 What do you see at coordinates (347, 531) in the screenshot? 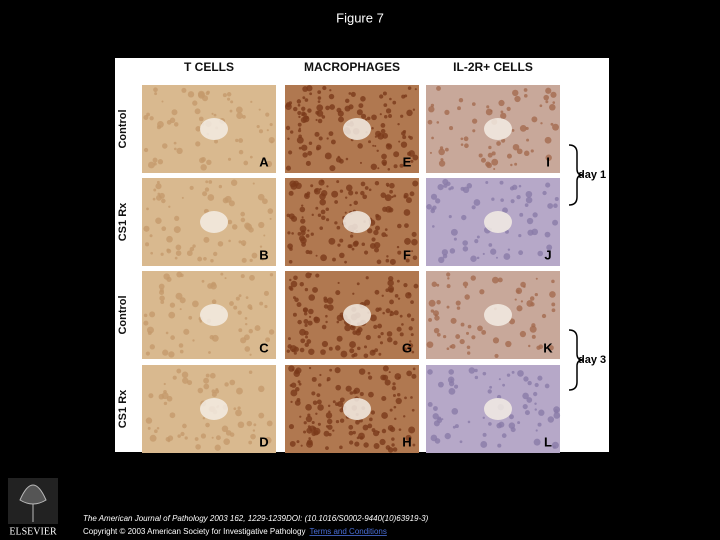
I see `terms-link: Terms and Conditions` at bounding box center [347, 531].